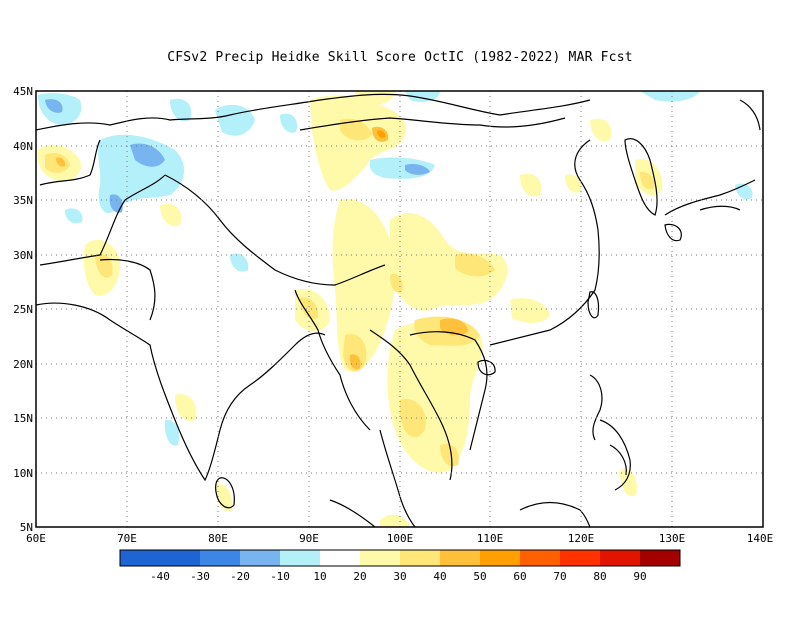 Image resolution: width=800 pixels, height=618 pixels. I want to click on lon-tick-label: 60E, so click(36, 538).